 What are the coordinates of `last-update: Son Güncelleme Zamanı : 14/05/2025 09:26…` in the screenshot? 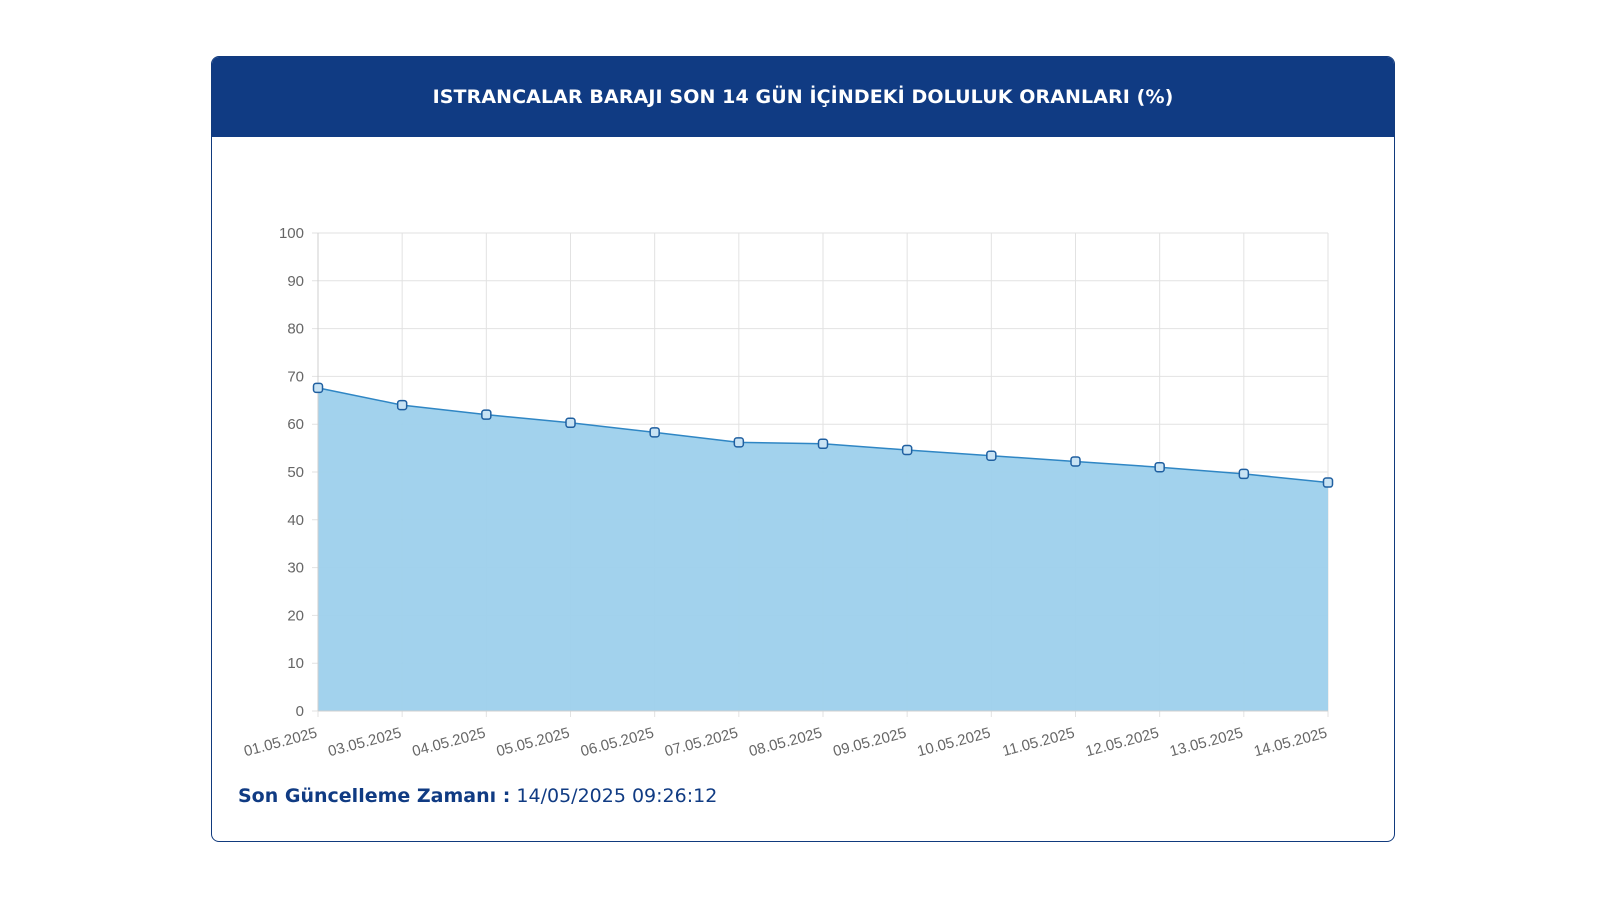 It's located at (477, 796).